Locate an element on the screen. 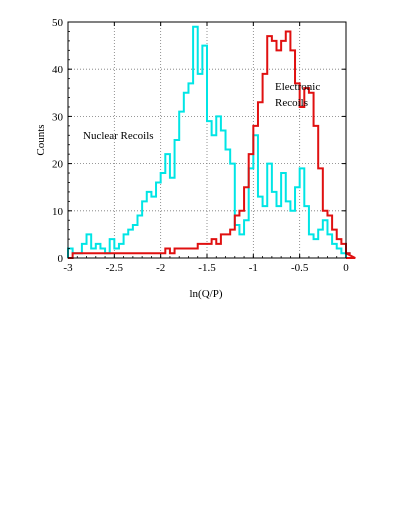 This screenshot has width=409, height=529. x-tick-label: 0 is located at coordinates (346, 268).